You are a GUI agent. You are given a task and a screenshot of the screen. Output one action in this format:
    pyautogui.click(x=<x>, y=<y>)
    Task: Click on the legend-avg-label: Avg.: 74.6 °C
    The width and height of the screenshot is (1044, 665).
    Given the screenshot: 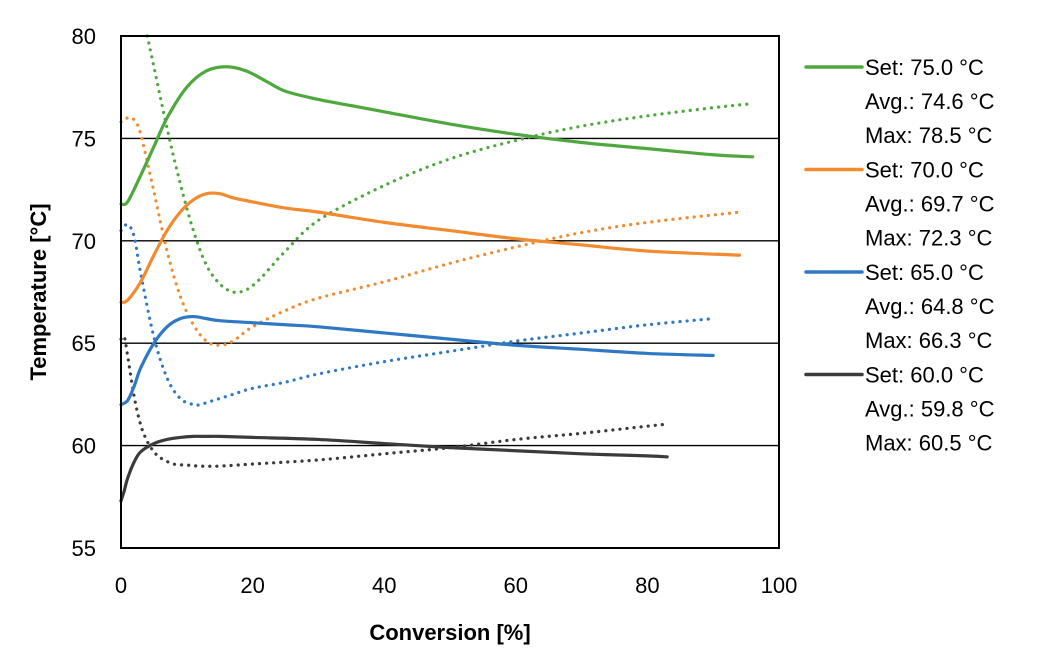 What is the action you would take?
    pyautogui.click(x=930, y=101)
    